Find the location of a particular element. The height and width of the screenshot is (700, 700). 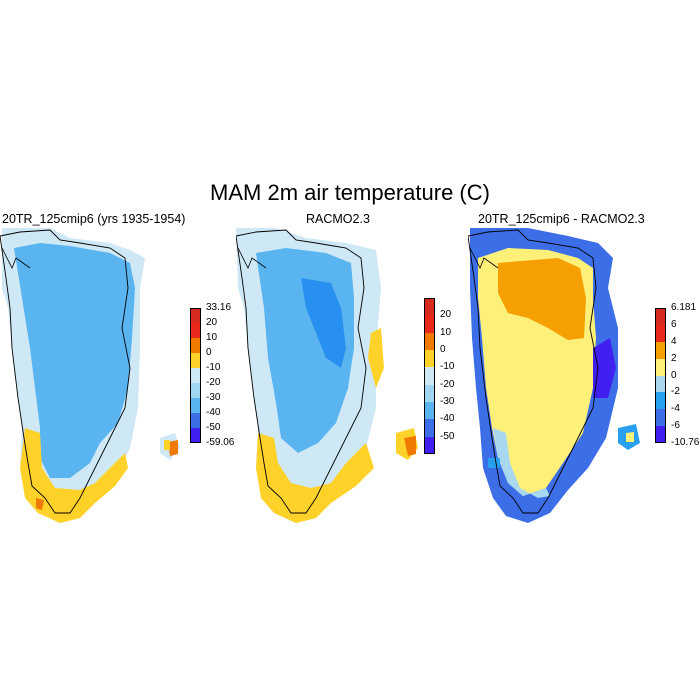

panel-1-title: 20TR_125cmip6 (yrs 1935-1954) is located at coordinates (94, 219).